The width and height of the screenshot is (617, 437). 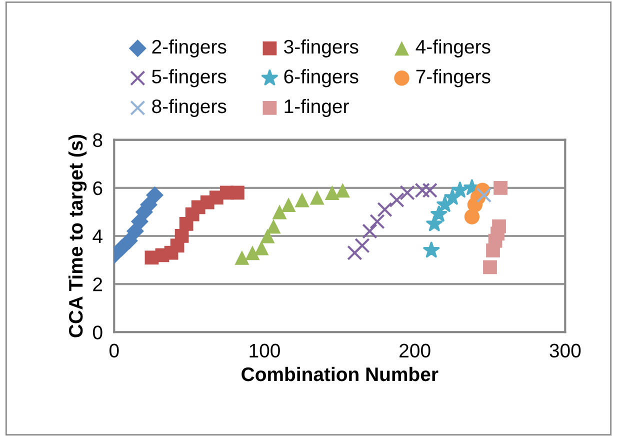 I want to click on legend-label: 5-fingers, so click(x=189, y=78).